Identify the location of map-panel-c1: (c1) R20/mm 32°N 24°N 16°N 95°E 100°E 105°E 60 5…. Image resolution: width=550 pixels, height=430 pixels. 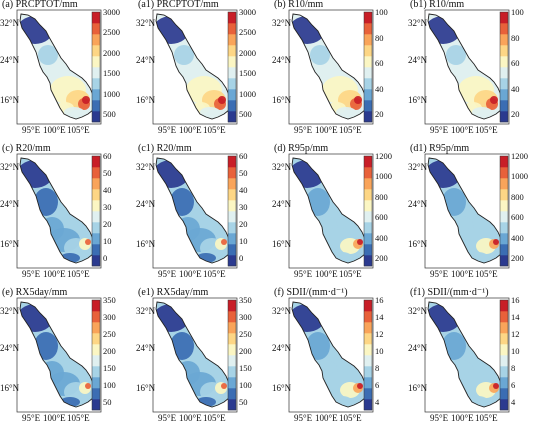
(203, 214).